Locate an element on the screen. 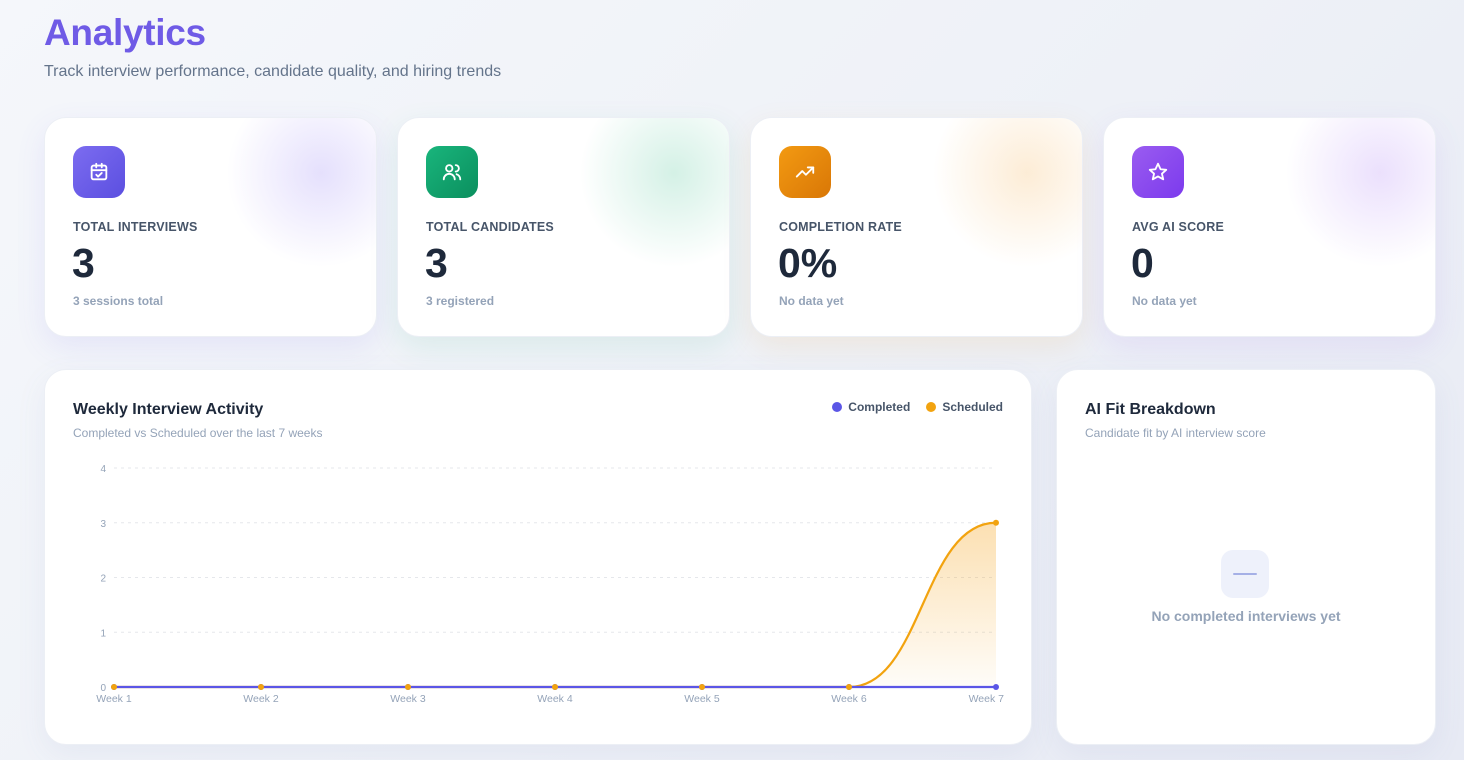 Image resolution: width=1464 pixels, height=760 pixels. chart-legend: Completed Scheduled is located at coordinates (917, 407).